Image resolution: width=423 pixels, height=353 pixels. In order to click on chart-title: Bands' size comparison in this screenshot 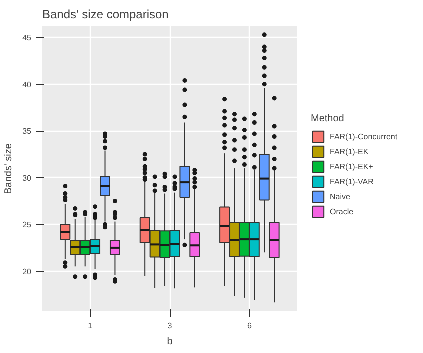, I will do `click(105, 15)`.